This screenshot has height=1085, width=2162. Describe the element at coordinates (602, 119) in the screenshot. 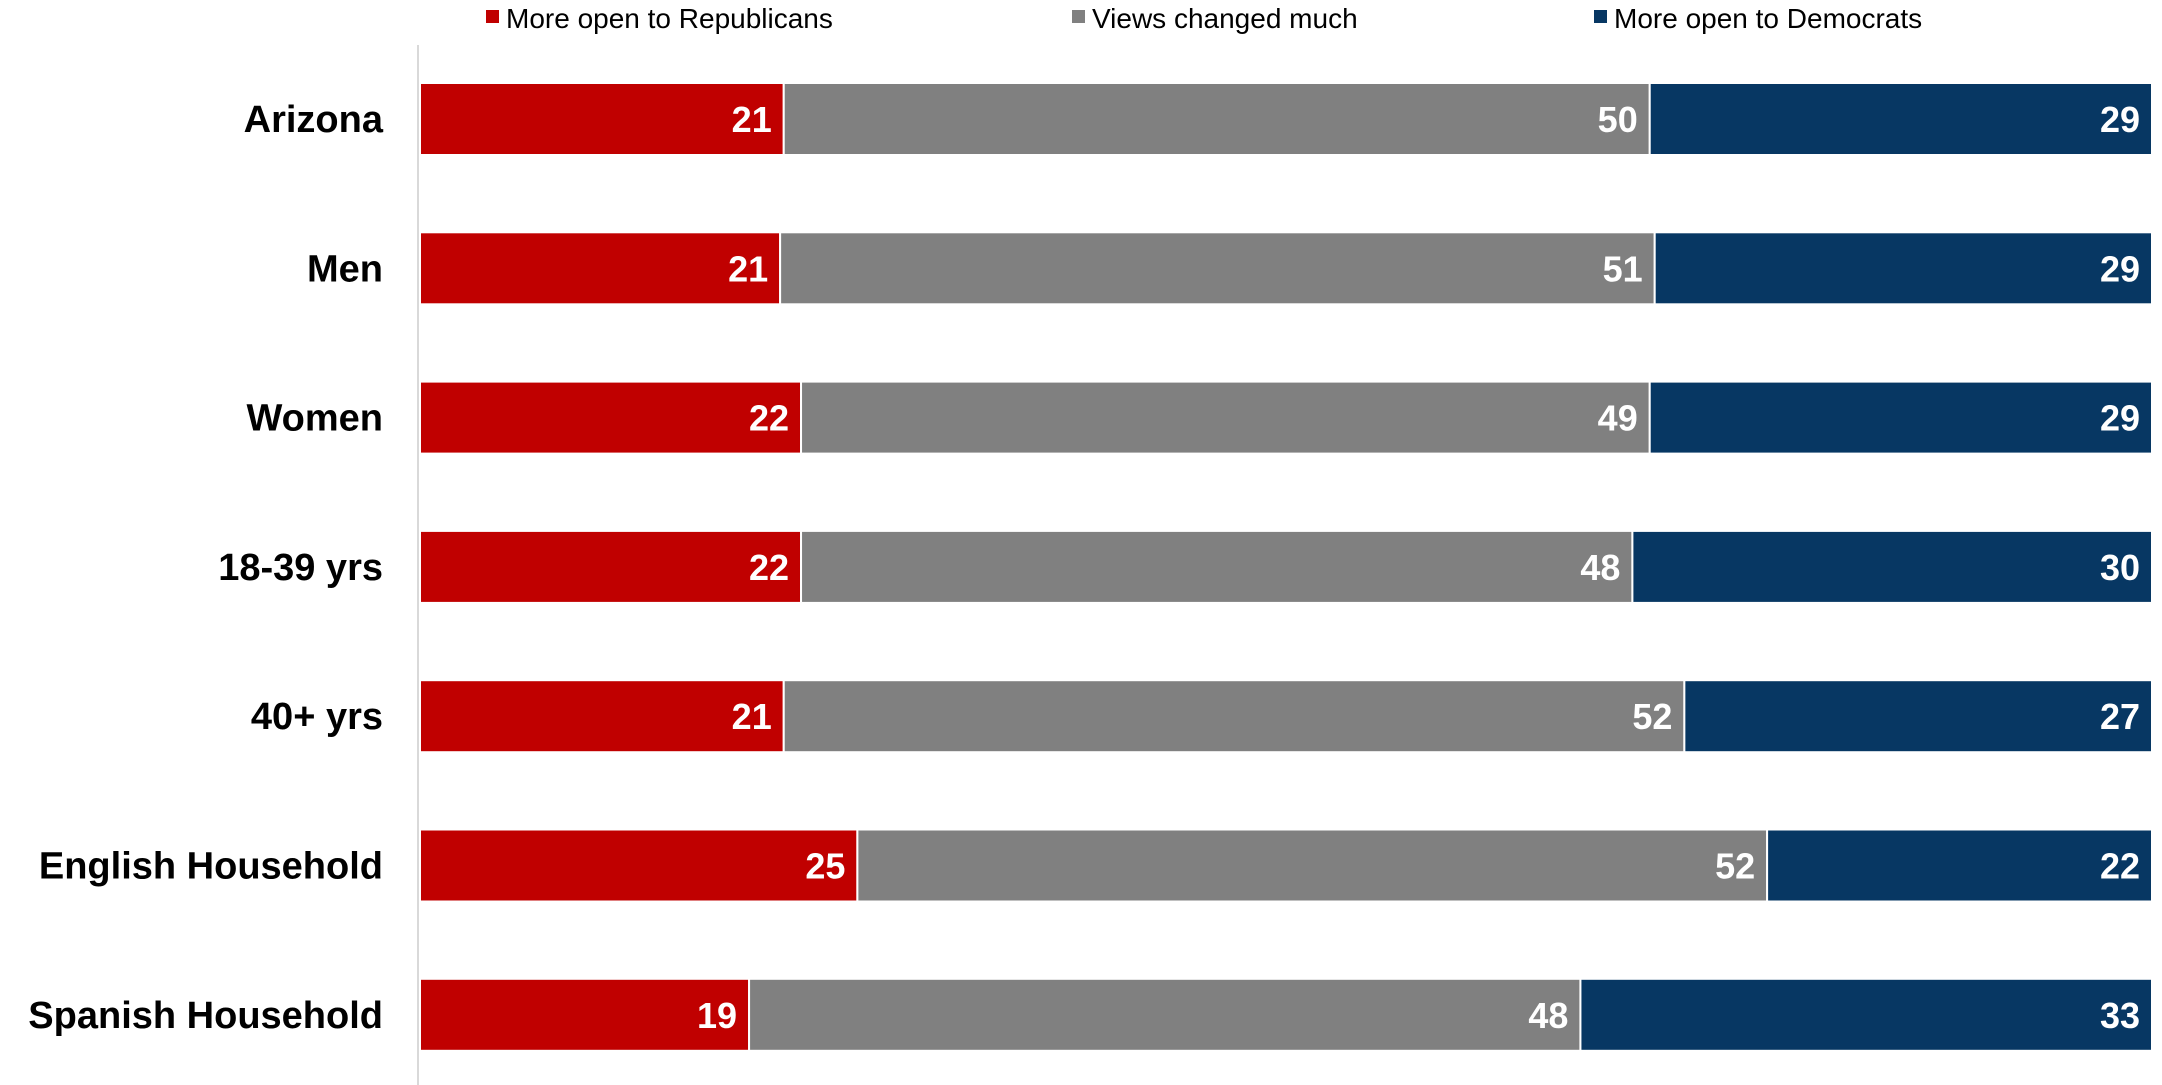

I see `bar-arizona-more-open-to-republicans` at that location.